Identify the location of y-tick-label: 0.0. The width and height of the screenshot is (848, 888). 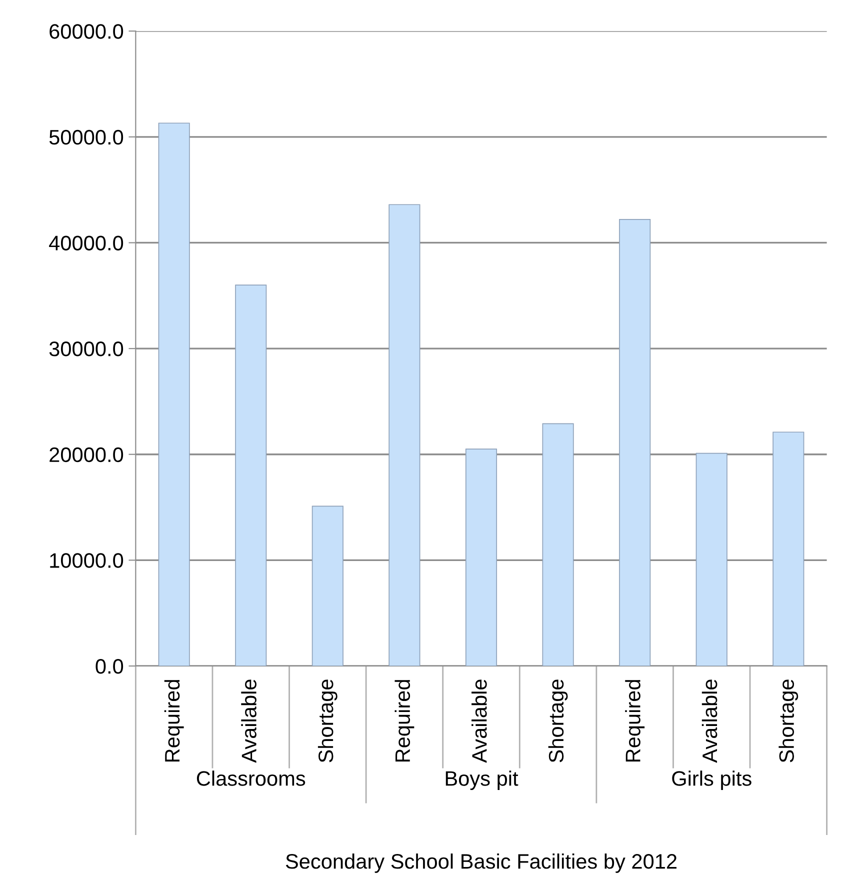
(110, 666).